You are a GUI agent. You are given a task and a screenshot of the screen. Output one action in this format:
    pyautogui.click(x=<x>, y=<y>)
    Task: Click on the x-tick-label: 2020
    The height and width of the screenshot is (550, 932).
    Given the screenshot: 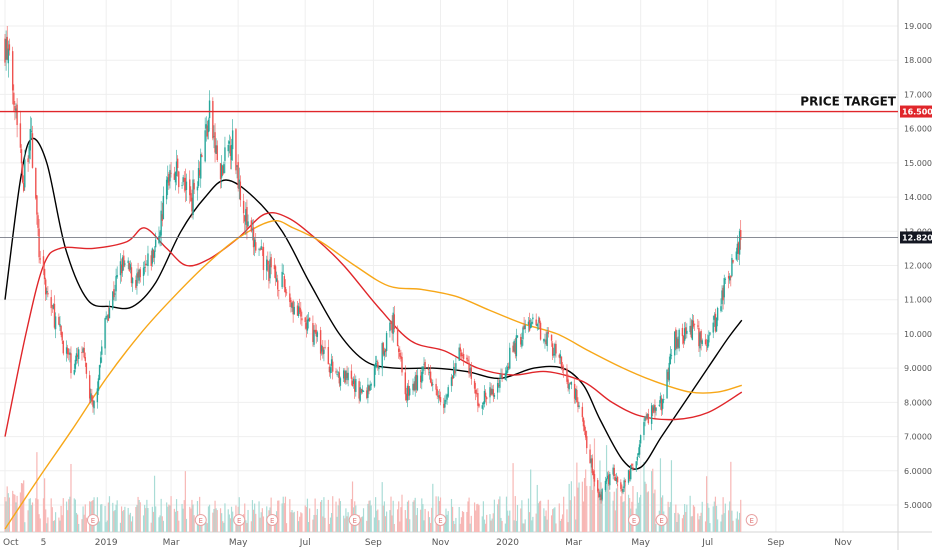 What is the action you would take?
    pyautogui.click(x=507, y=543)
    